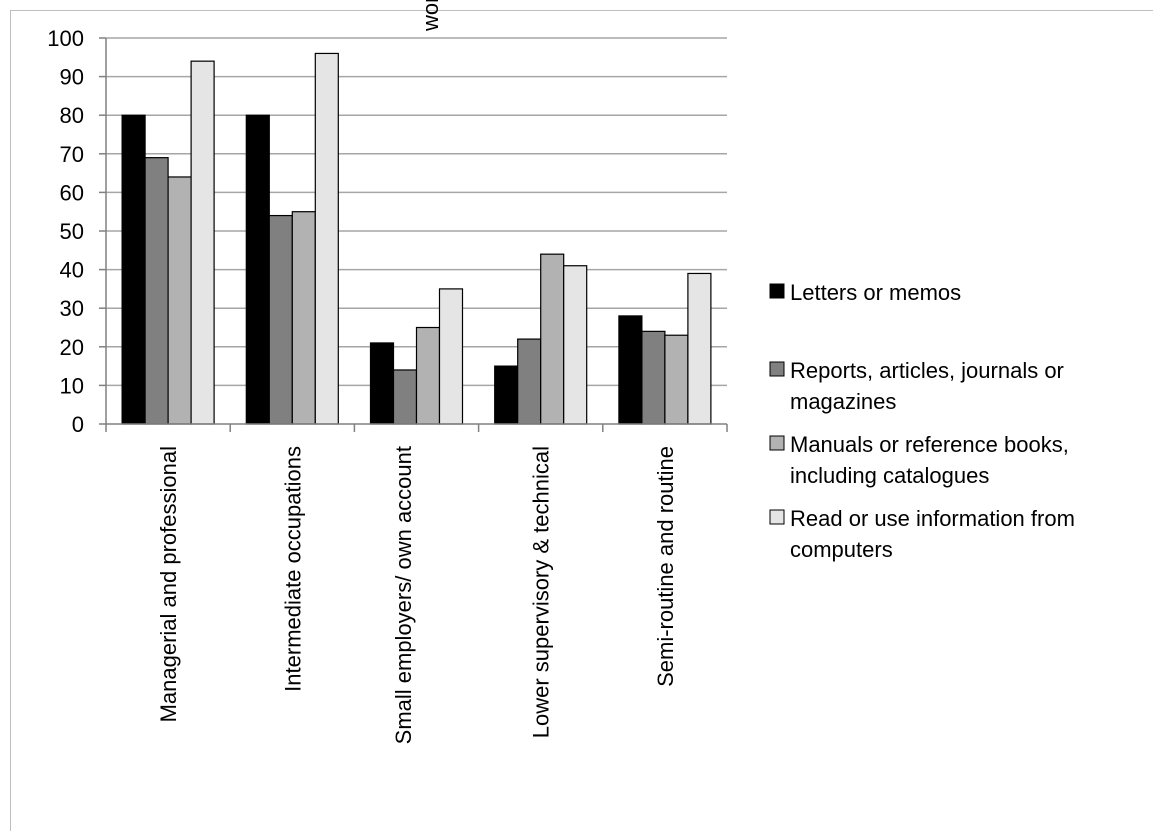 The image size is (1154, 832). What do you see at coordinates (72, 115) in the screenshot?
I see `y-tick-label: 80` at bounding box center [72, 115].